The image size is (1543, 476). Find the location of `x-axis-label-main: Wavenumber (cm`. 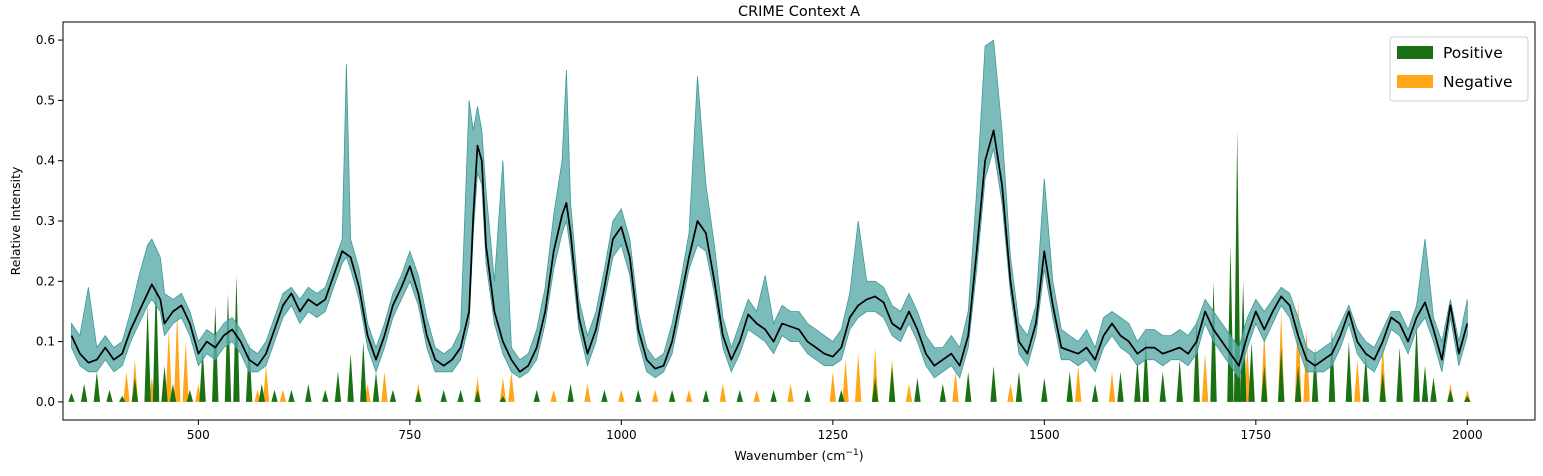

x-axis-label-main: Wavenumber (cm is located at coordinates (789, 455).